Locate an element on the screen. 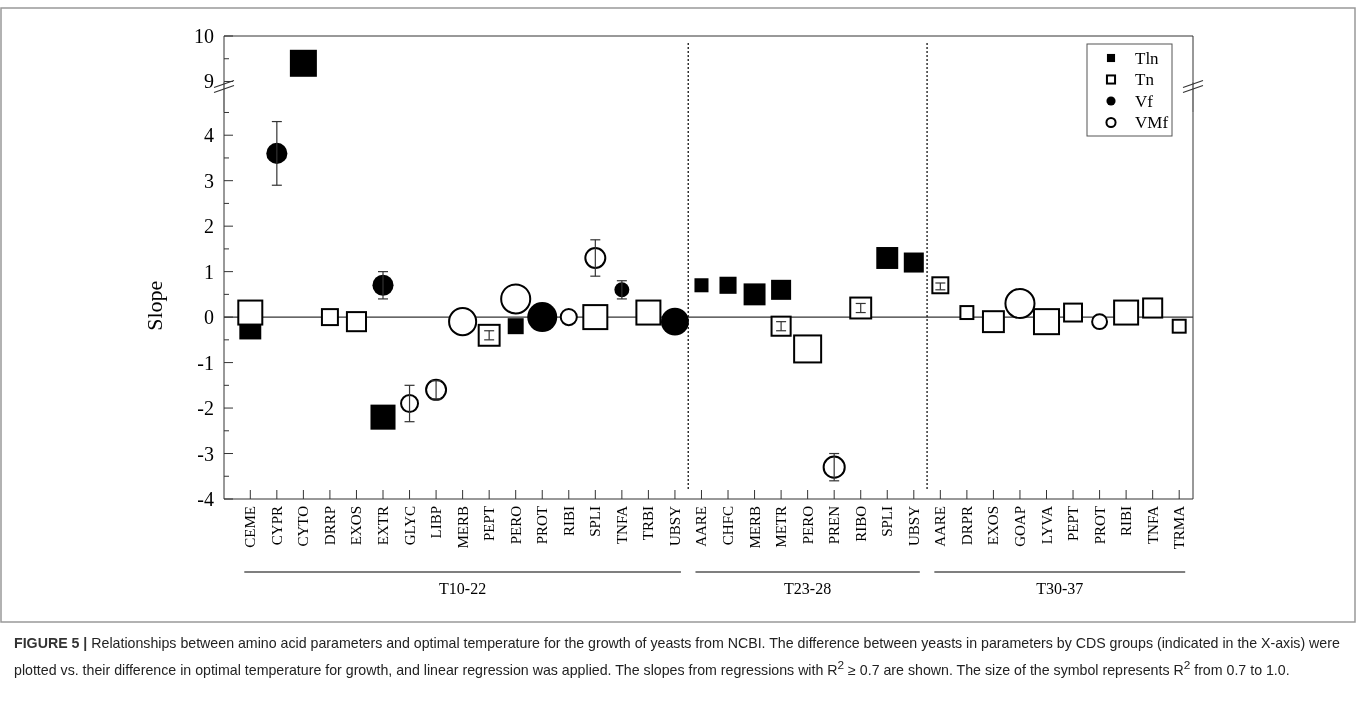  x-tick-label: DRPR is located at coordinates (966, 526).